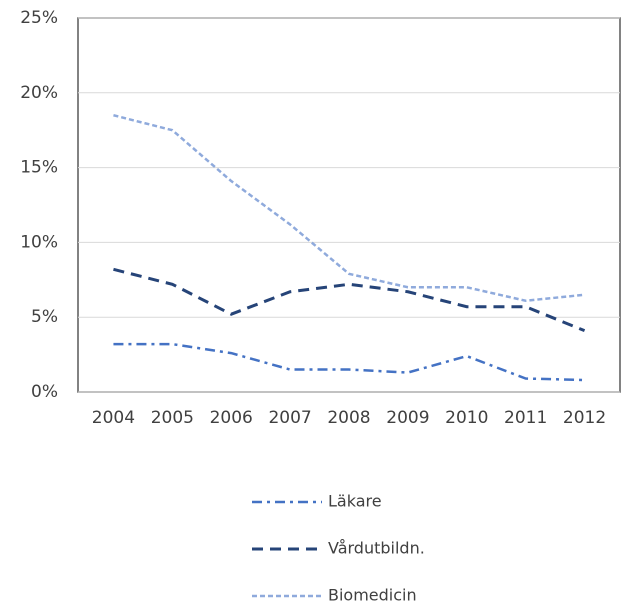  What do you see at coordinates (466, 418) in the screenshot?
I see `x-tick-label: 2010` at bounding box center [466, 418].